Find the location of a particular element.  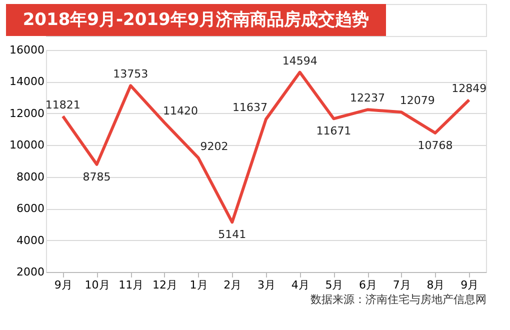

chart-title: 2018年9月-2019年9月济南商品房成交趋势 is located at coordinates (196, 20).